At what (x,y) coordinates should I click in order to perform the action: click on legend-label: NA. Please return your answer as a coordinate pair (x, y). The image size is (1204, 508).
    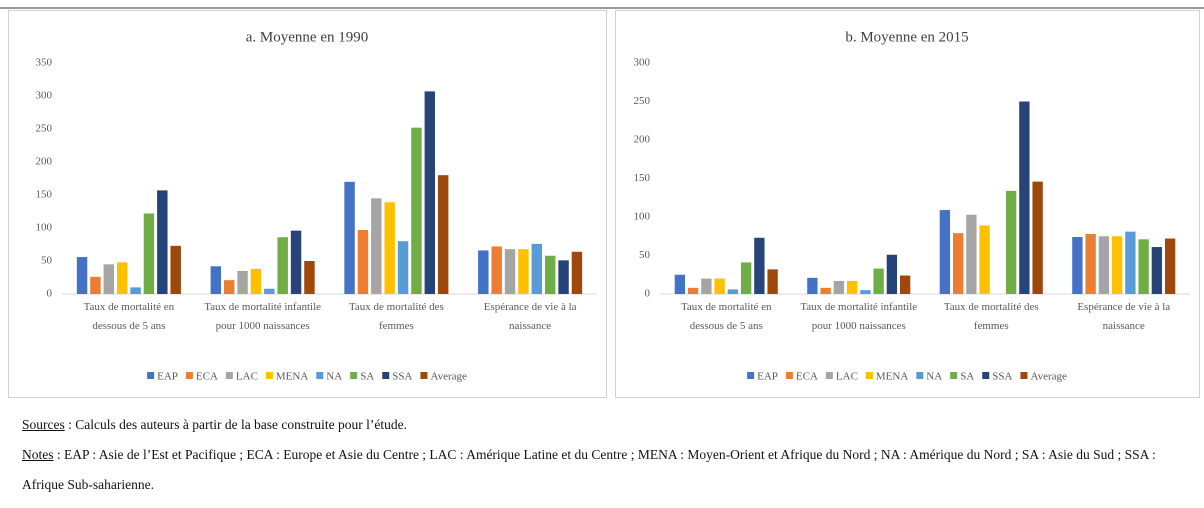
    Looking at the image, I should click on (934, 377).